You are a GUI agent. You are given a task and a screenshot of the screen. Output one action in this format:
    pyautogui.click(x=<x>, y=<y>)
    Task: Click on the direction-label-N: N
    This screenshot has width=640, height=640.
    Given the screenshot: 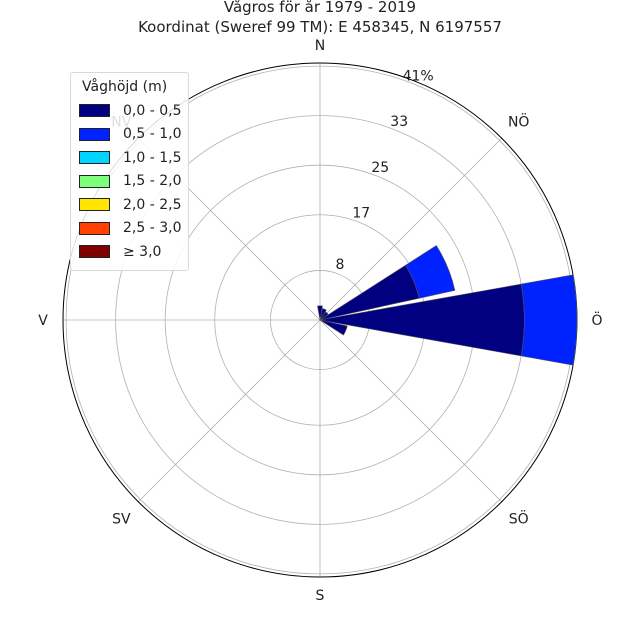 What is the action you would take?
    pyautogui.click(x=320, y=46)
    